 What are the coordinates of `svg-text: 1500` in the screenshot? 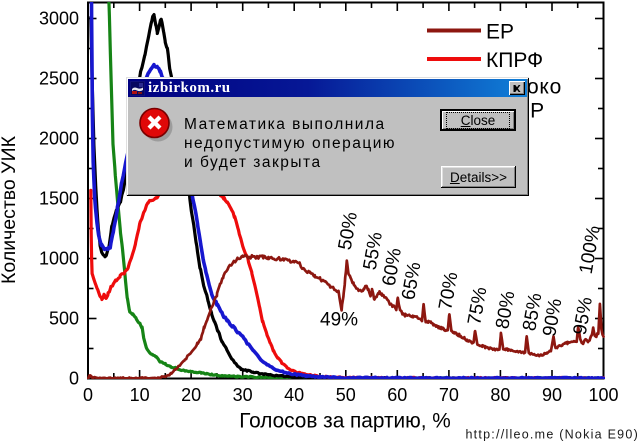 It's located at (59, 199).